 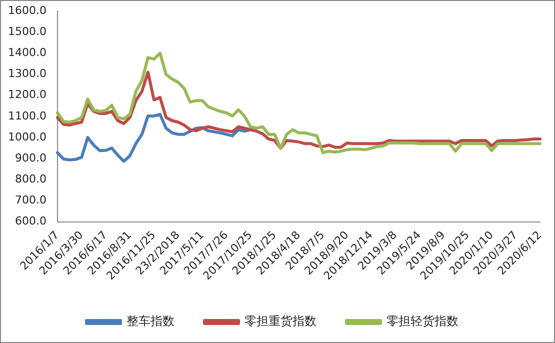 I want to click on y-tick-label: 1600.0, so click(x=27, y=10).